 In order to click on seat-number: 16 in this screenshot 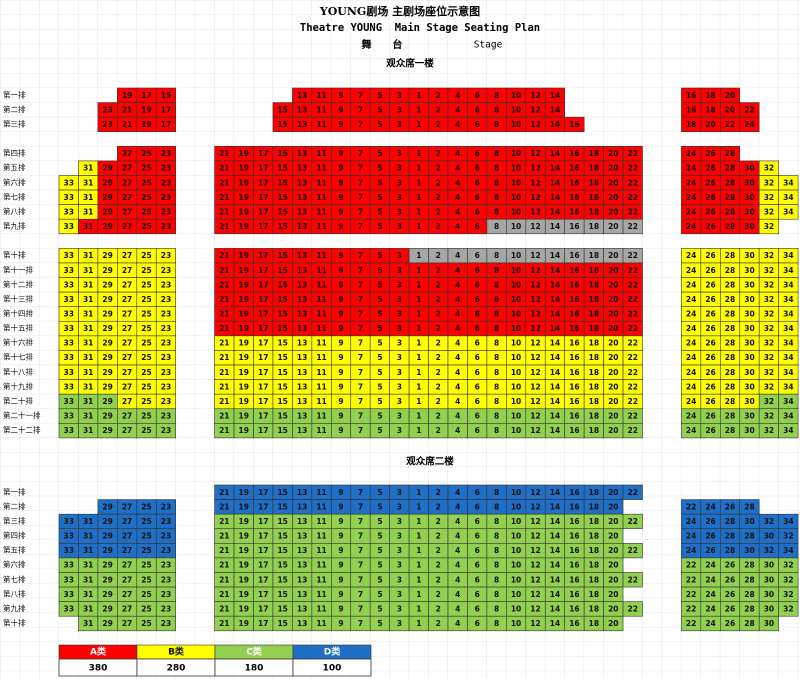, I will do `click(574, 416)`.